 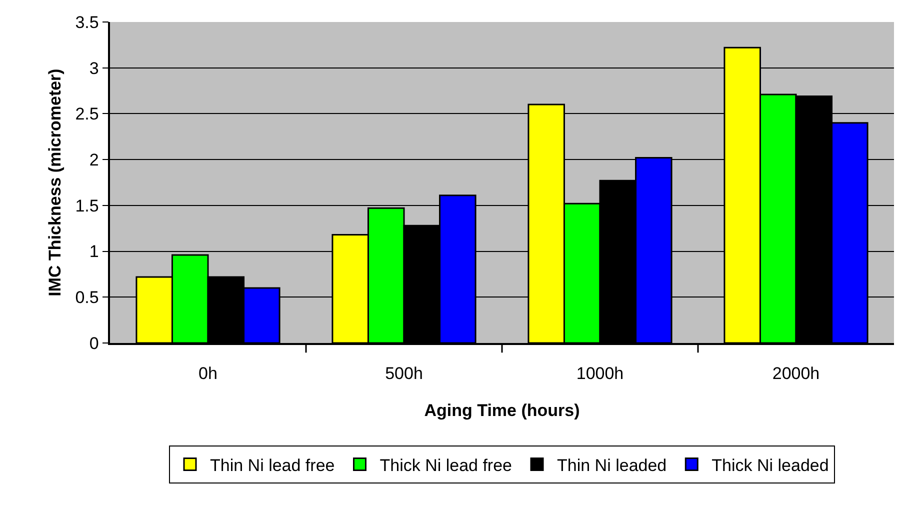 I want to click on y-axis-title: IMC Thickness (micrometer), so click(x=54, y=182).